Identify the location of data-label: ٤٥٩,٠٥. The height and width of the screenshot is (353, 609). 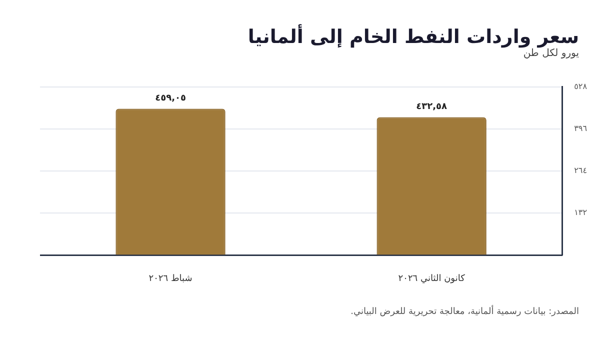
(170, 99).